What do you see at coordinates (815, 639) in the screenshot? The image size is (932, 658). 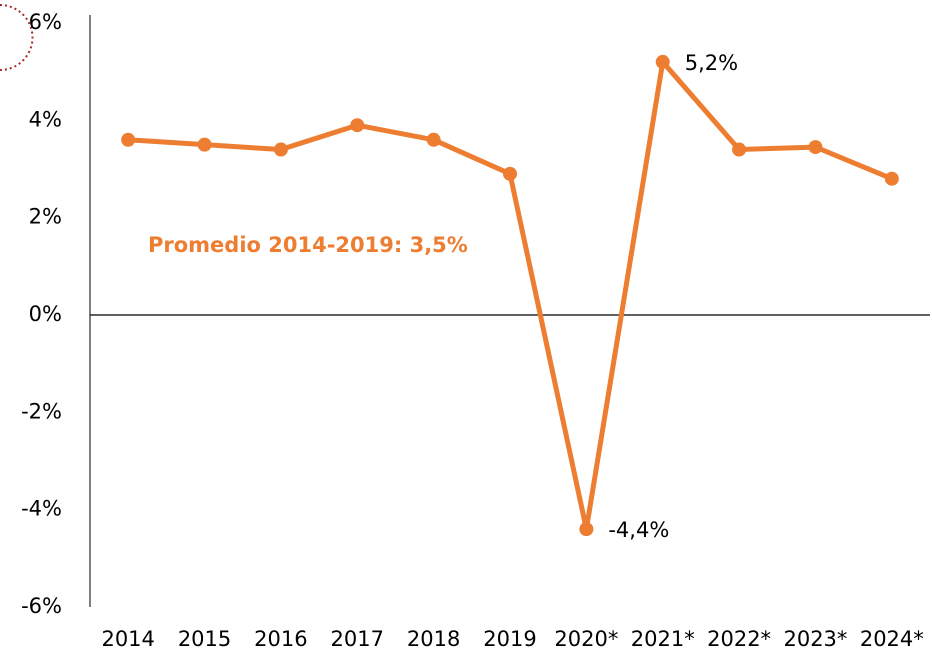 I see `x-tick-label: 2023*` at bounding box center [815, 639].